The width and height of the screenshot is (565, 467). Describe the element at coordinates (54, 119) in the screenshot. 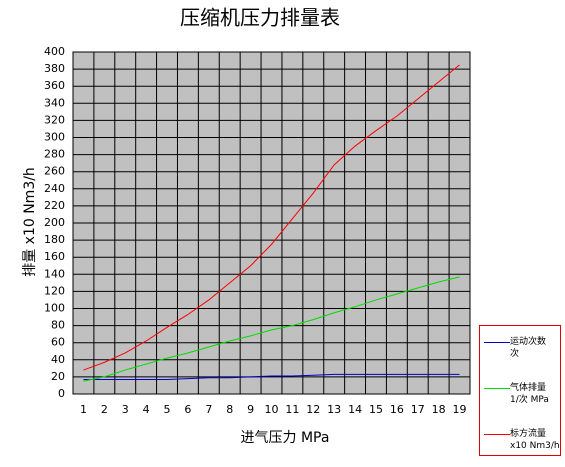

I see `y-tick-label: 320` at that location.